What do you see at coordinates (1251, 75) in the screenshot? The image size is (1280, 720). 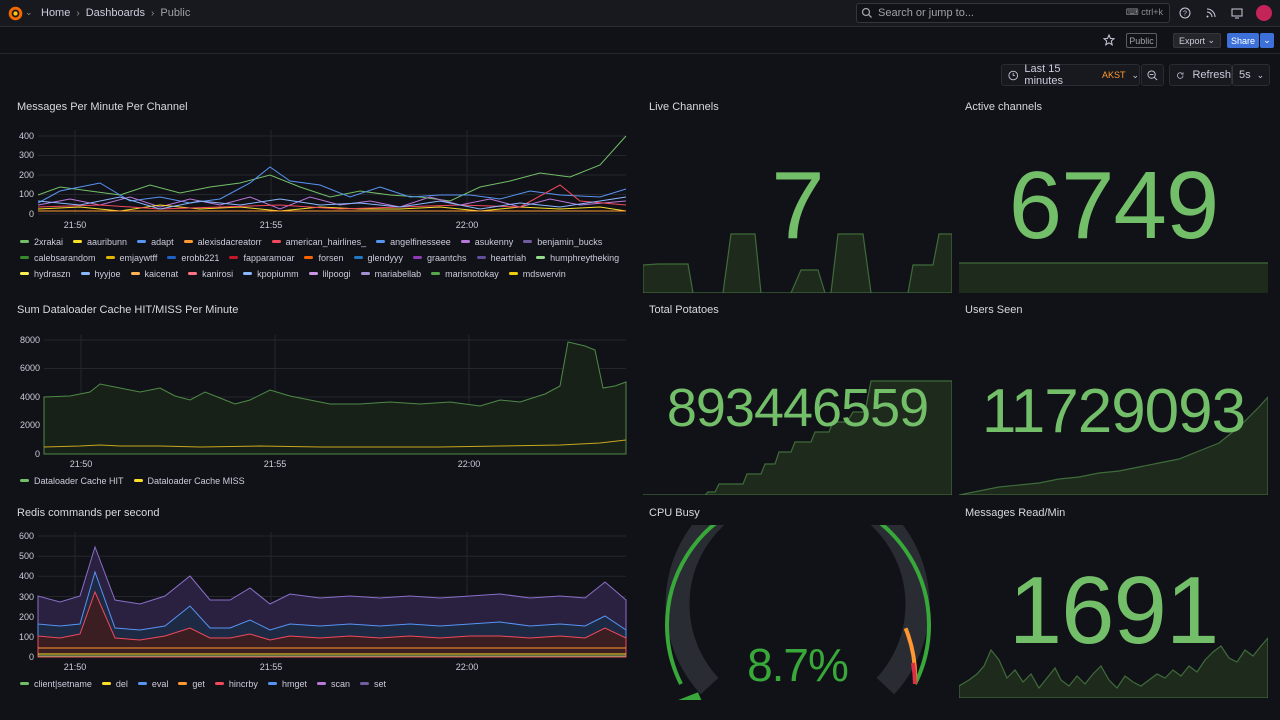 I see `refresh-interval-picker: 5s ⌄` at bounding box center [1251, 75].